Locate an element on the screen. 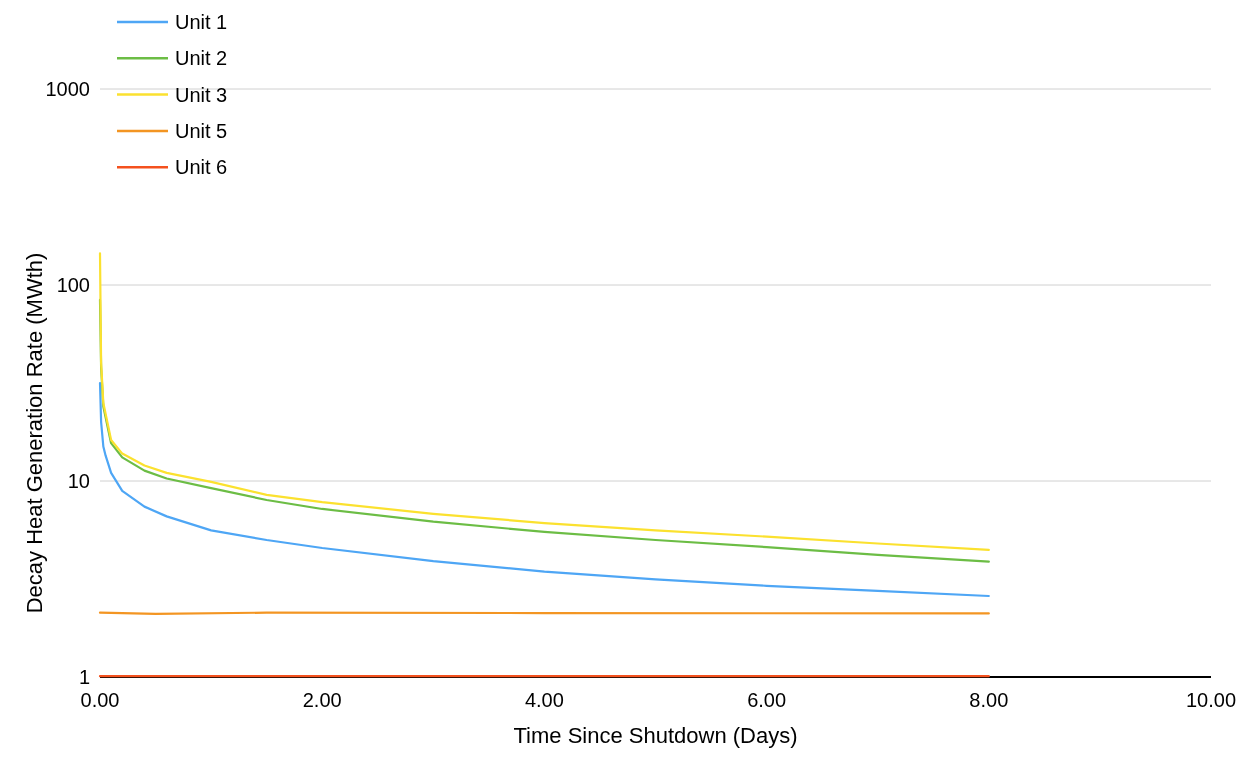  x-tick-label: 8.00 is located at coordinates (989, 700).